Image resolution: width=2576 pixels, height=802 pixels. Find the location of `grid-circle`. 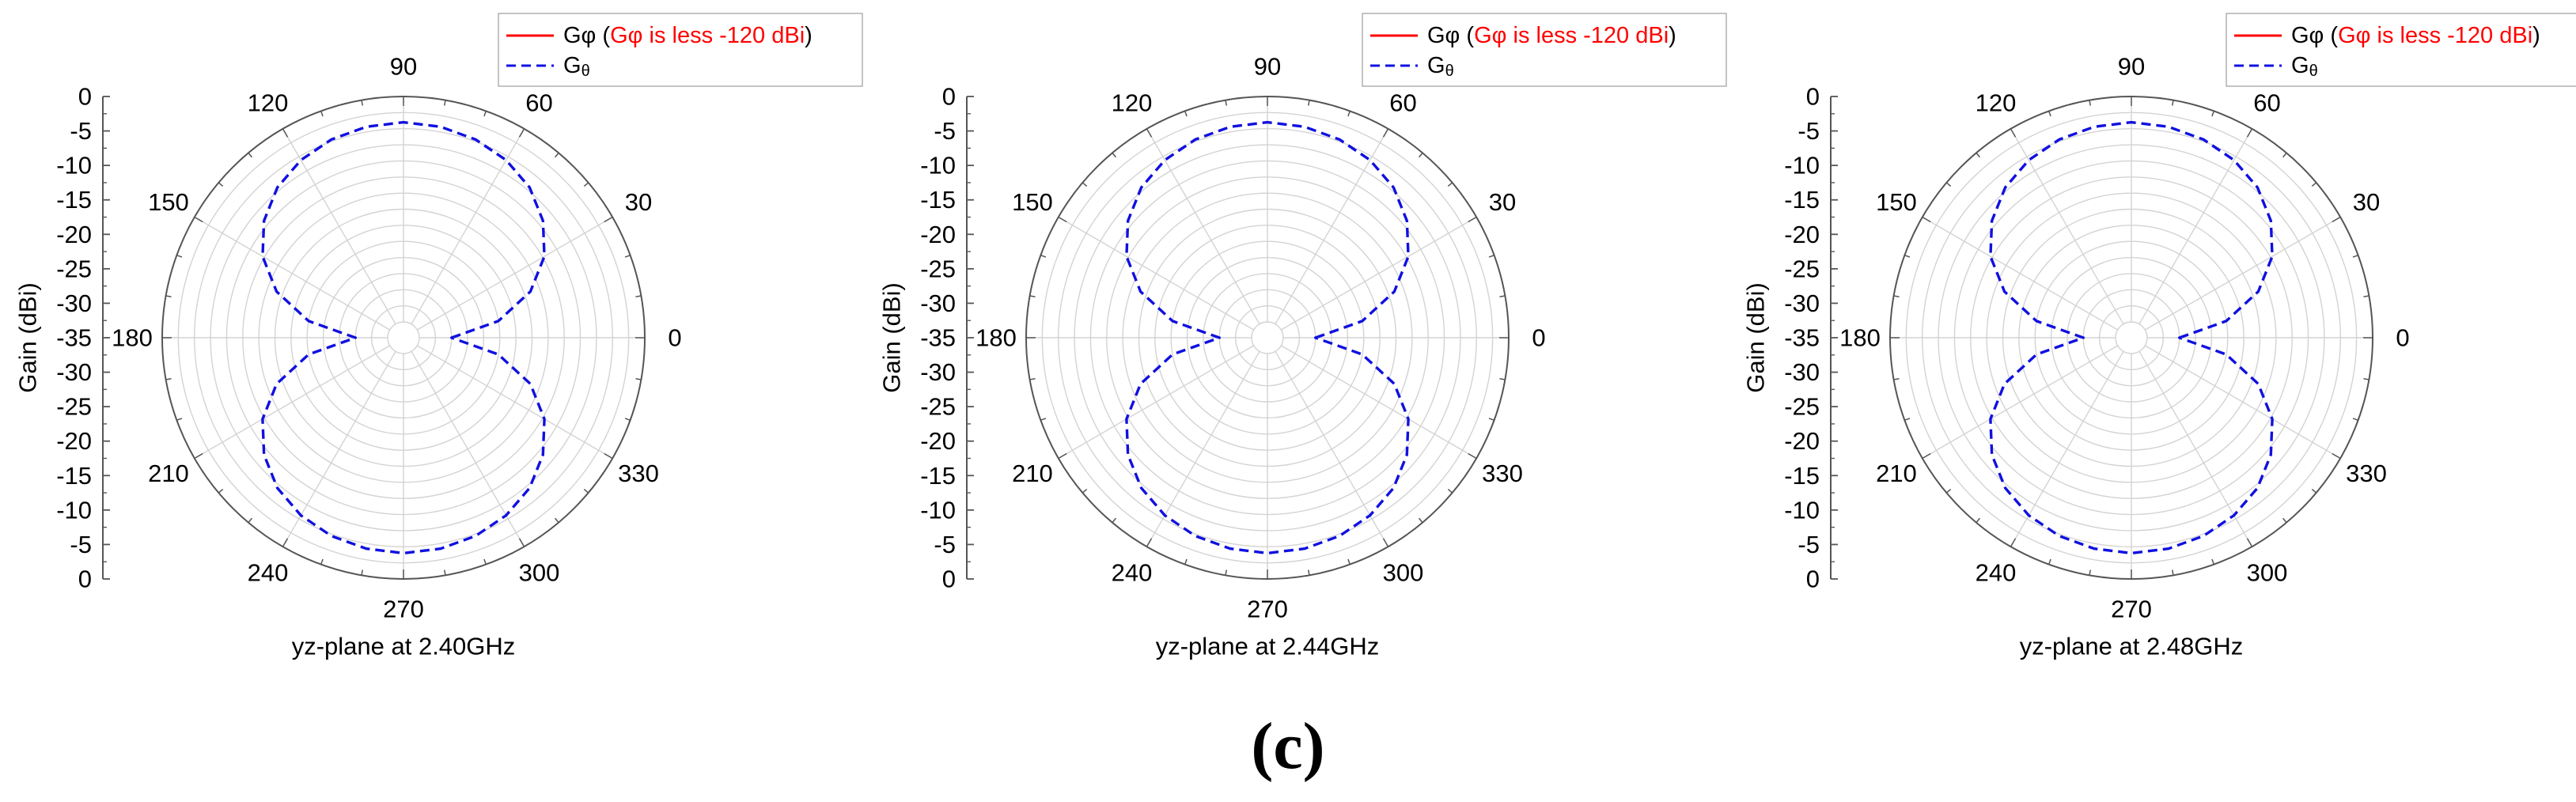

grid-circle is located at coordinates (1267, 337).